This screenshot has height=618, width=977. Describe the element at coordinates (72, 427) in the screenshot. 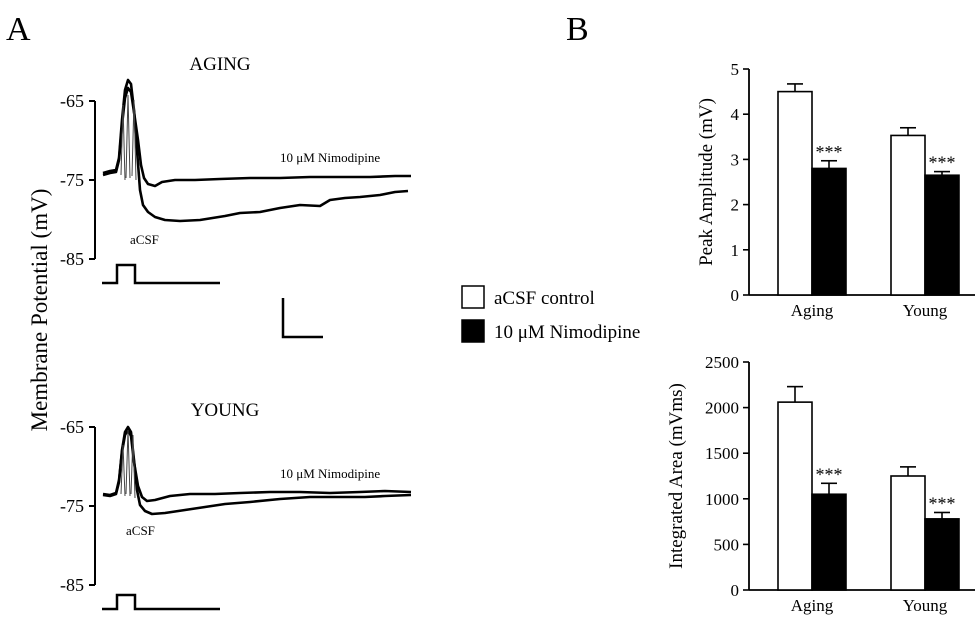

I see `young-tick-label: -65` at that location.